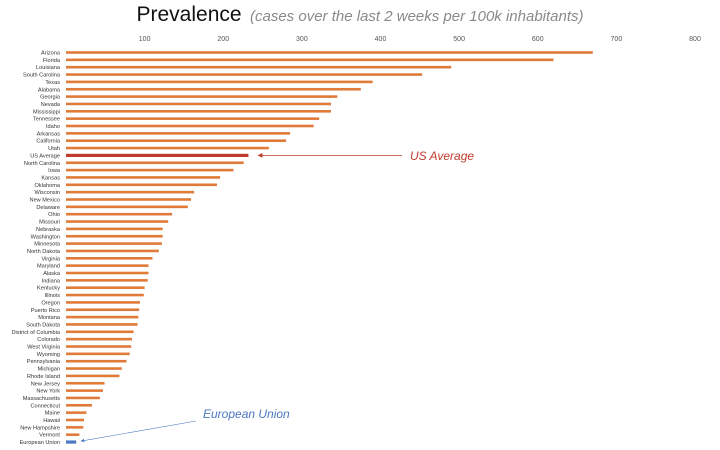  Describe the element at coordinates (109, 258) in the screenshot. I see `bar-virginia` at that location.